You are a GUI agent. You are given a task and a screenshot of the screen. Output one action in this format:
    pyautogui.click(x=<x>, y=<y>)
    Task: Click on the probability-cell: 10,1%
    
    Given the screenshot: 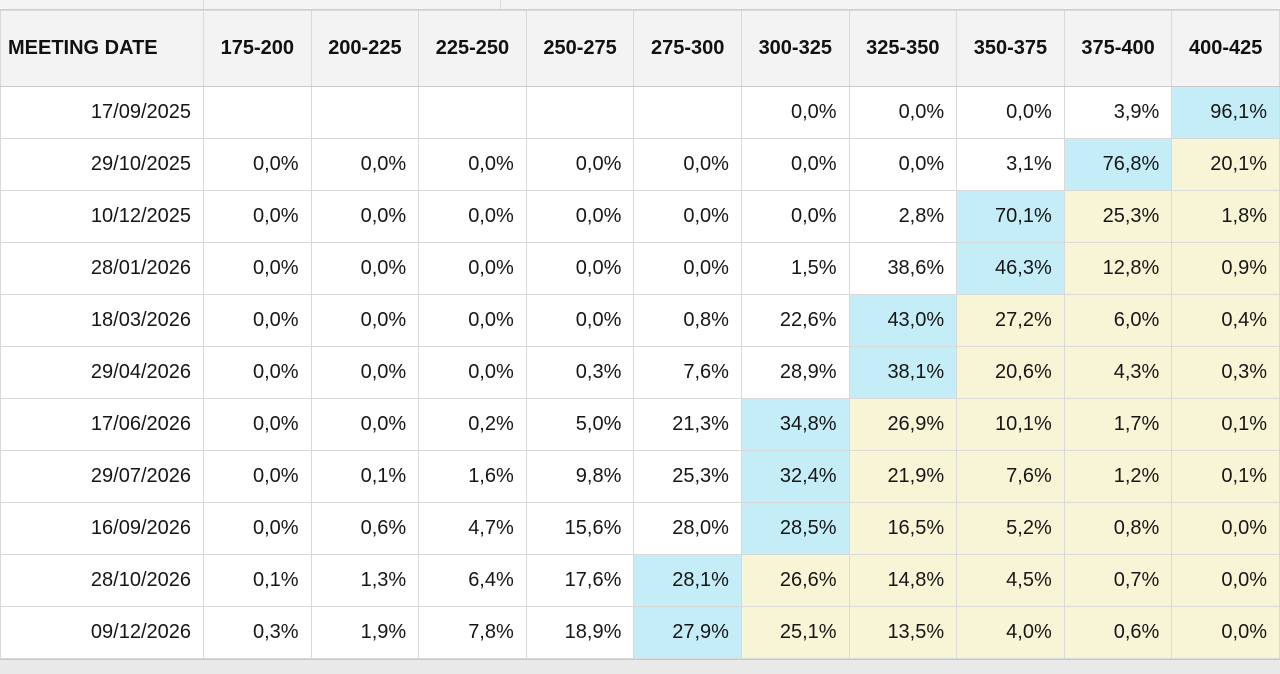 What is the action you would take?
    pyautogui.click(x=1010, y=424)
    